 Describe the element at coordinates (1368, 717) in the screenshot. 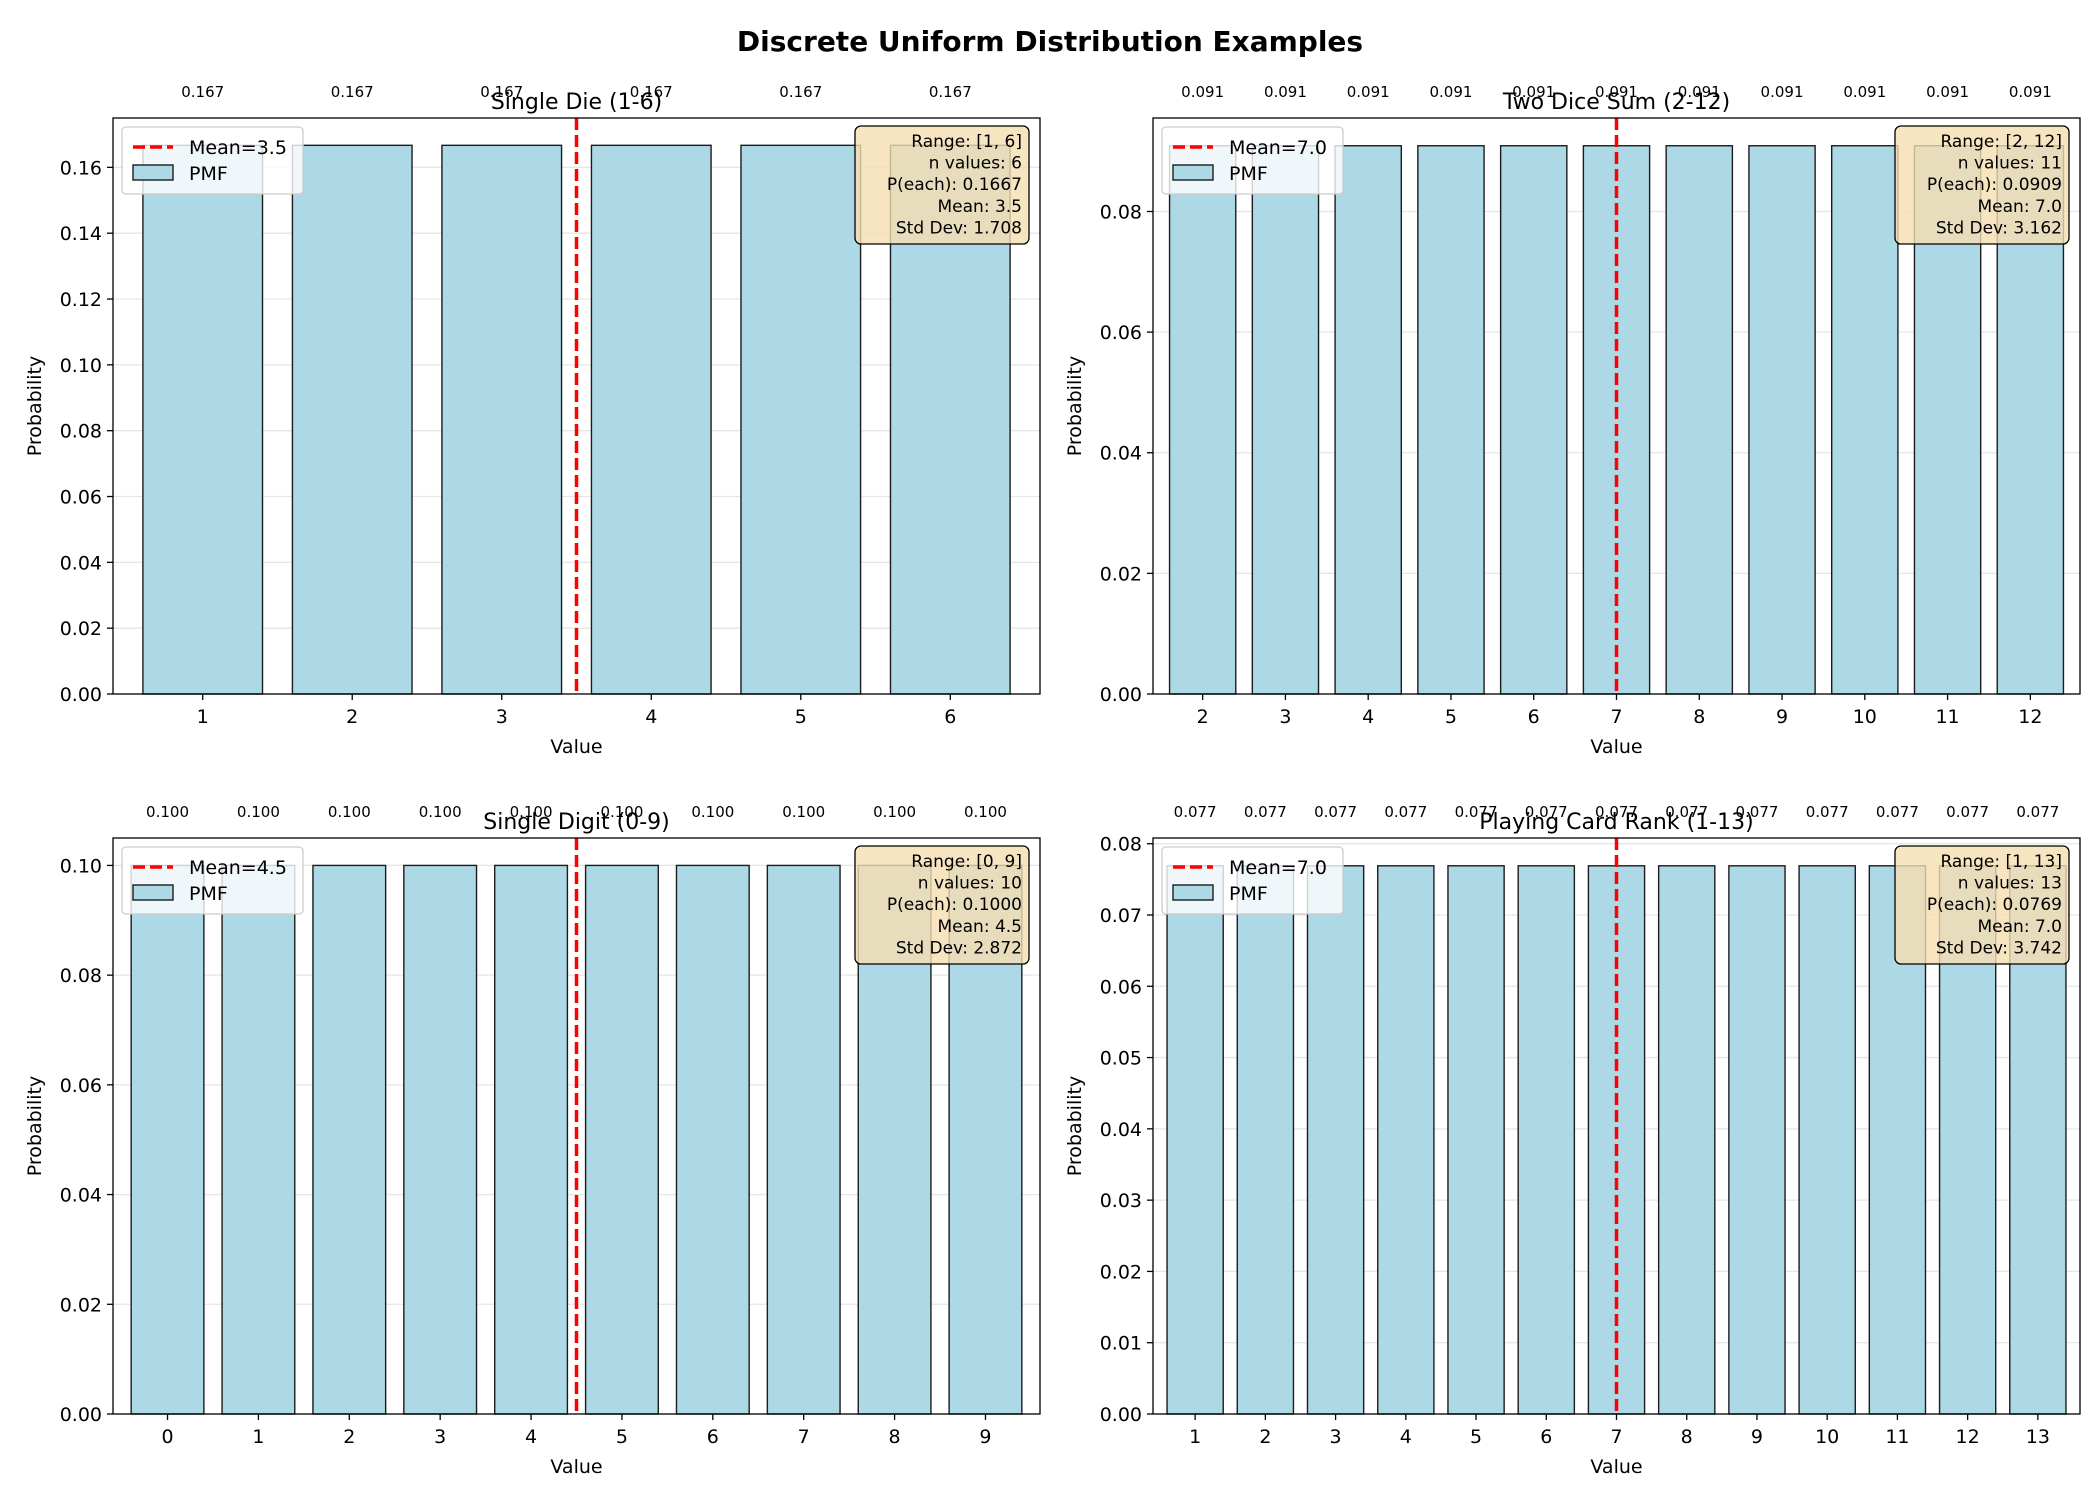

I see `chart-2-x-tick-label: 4` at that location.